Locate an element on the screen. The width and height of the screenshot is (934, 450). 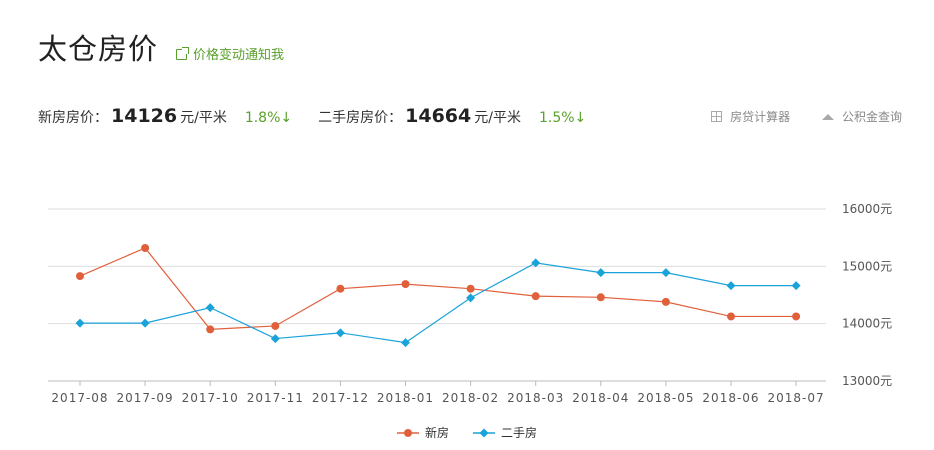
x-tick-label: 2018-02 is located at coordinates (470, 398).